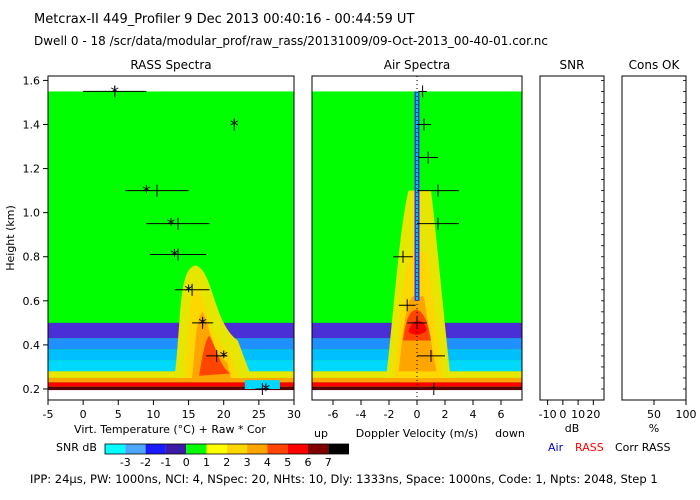  Describe the element at coordinates (118, 414) in the screenshot. I see `x-tick-label: 5` at that location.